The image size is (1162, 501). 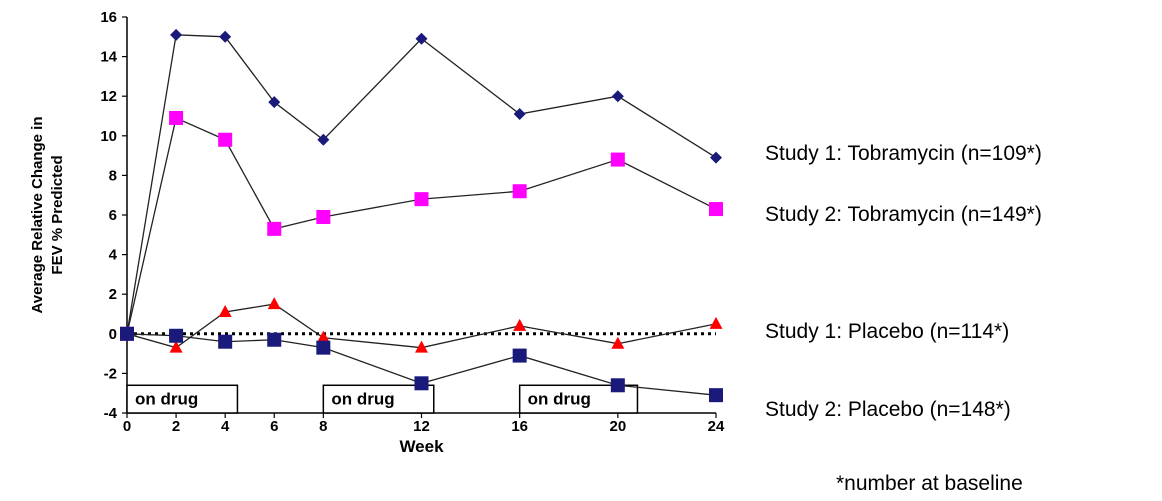 What do you see at coordinates (113, 294) in the screenshot?
I see `y-tick-label: 2` at bounding box center [113, 294].